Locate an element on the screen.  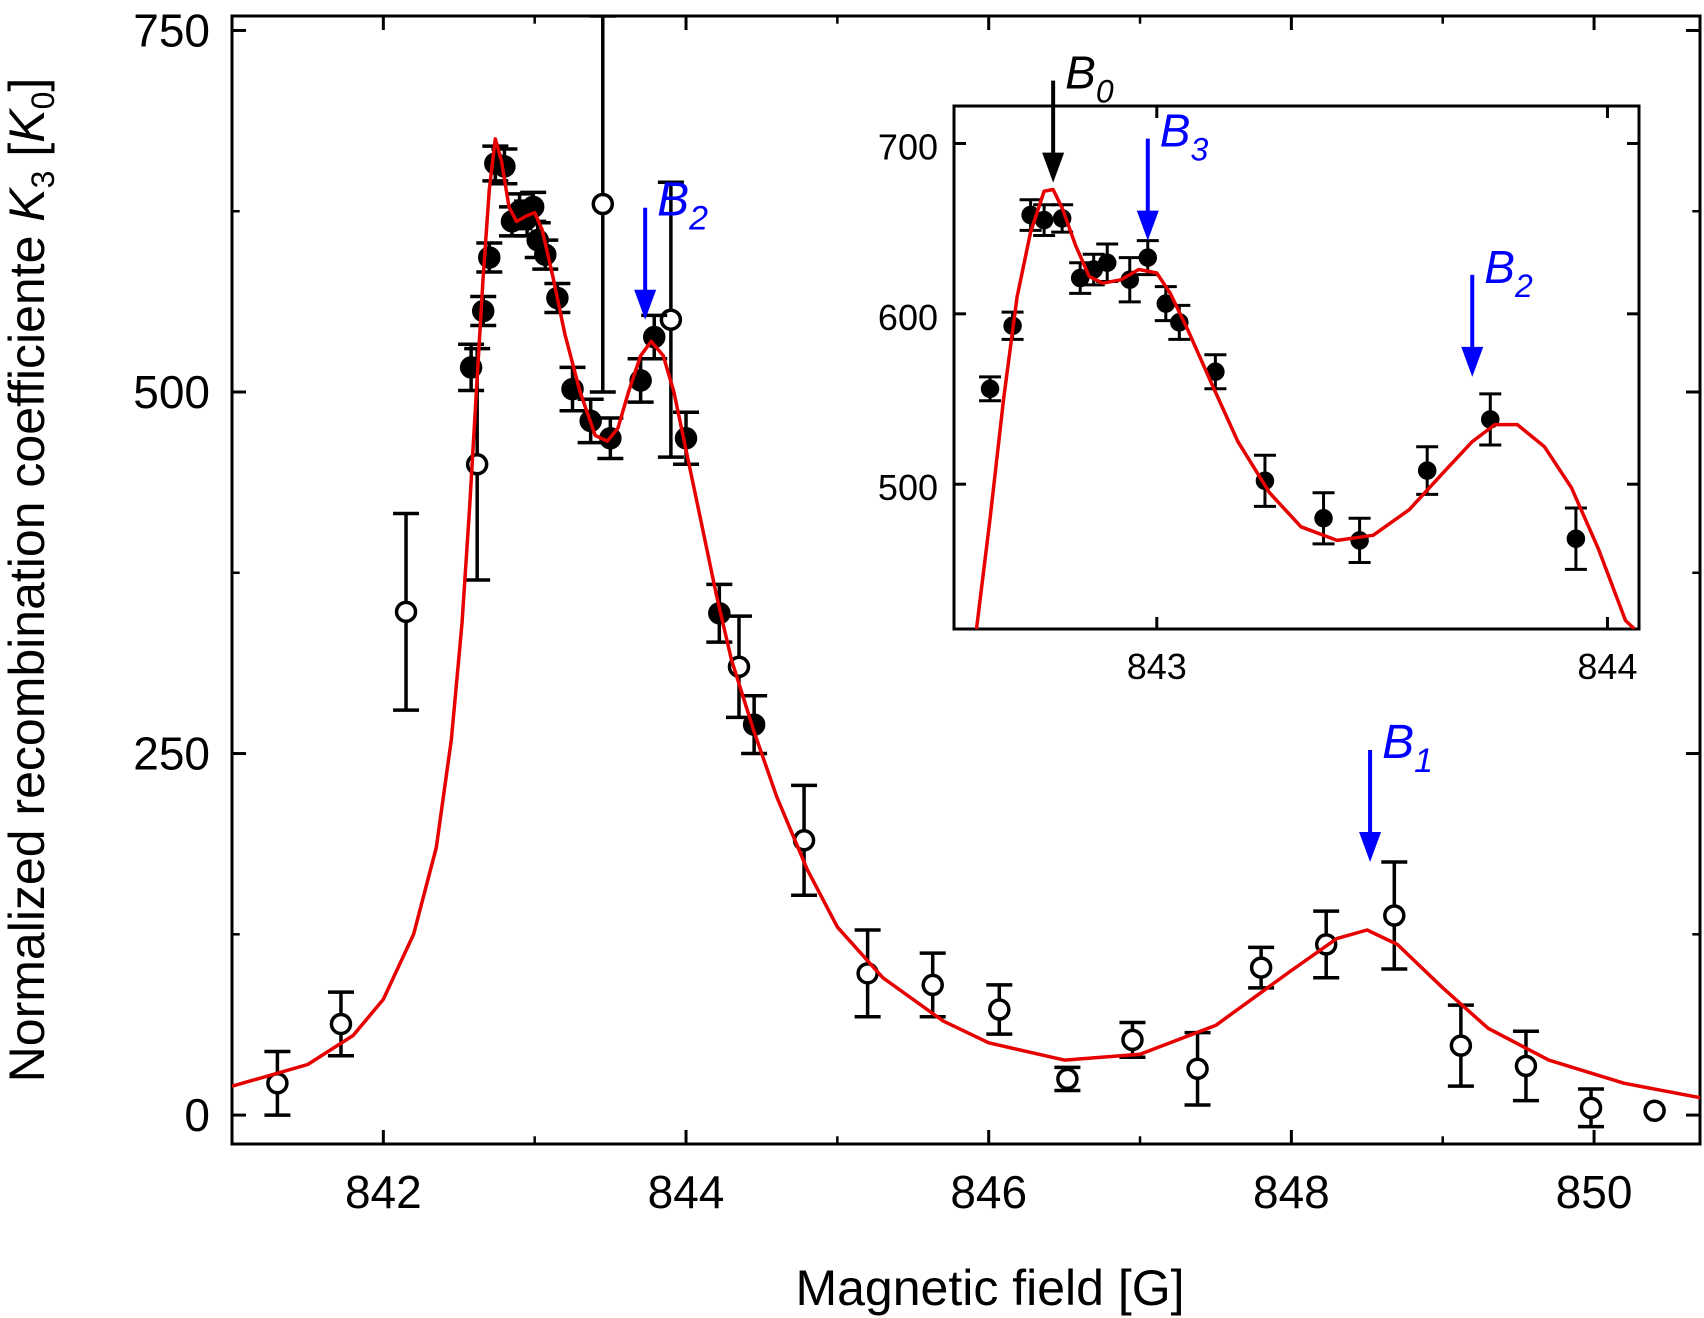
x-axis-label: Magnetic field [G] is located at coordinates (989, 1288).